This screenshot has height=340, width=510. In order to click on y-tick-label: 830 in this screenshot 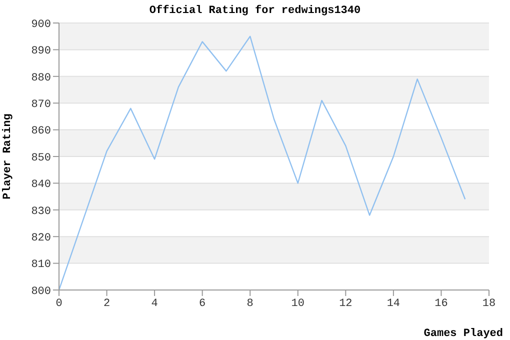, I will do `click(41, 212)`.